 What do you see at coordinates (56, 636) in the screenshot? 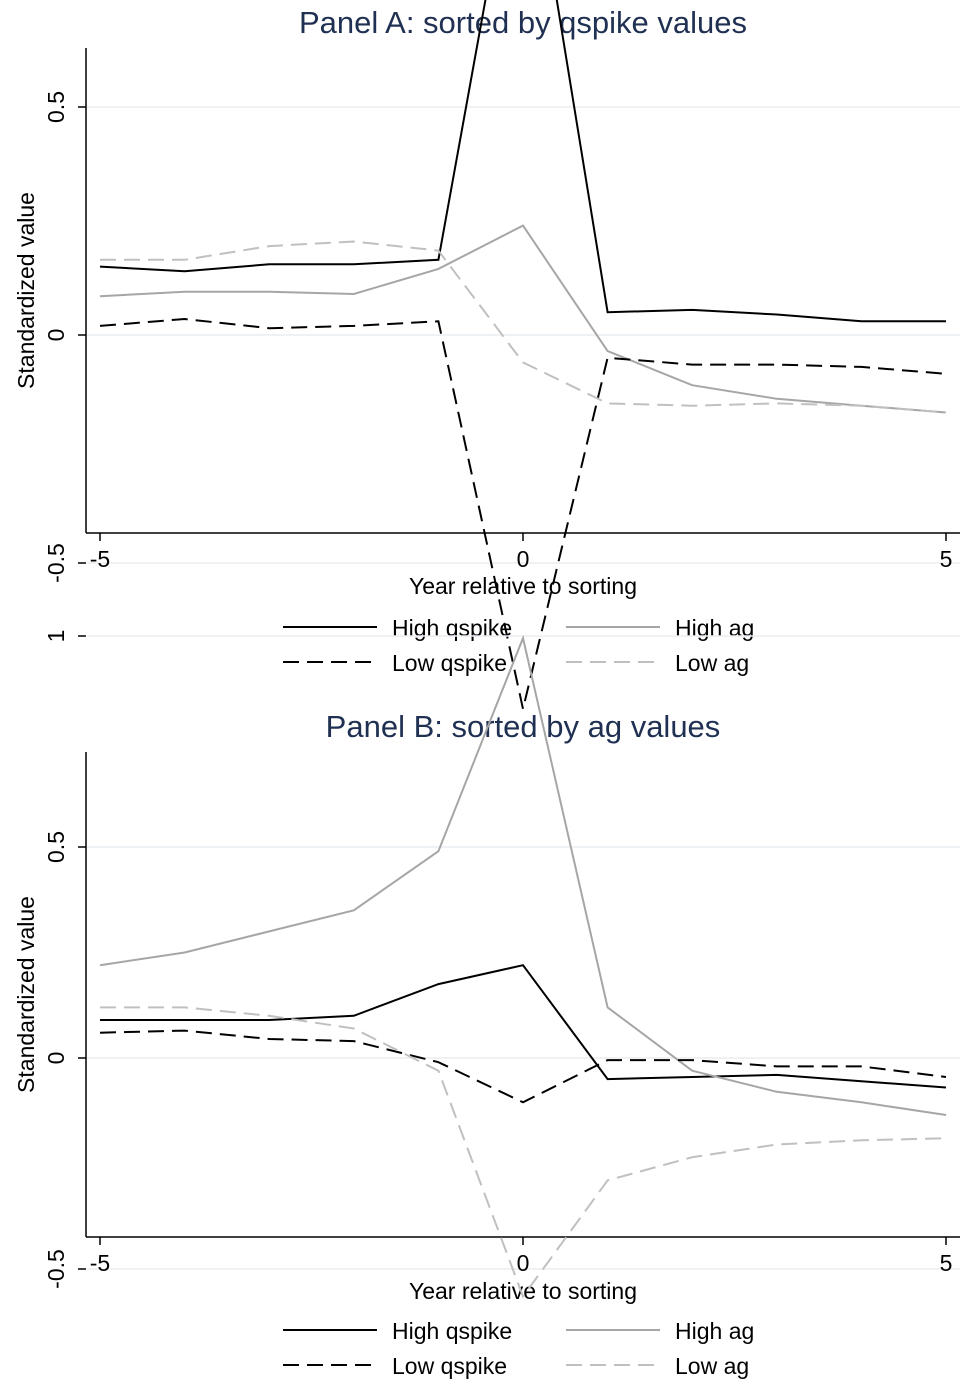
I see `y-tick-label: 1` at bounding box center [56, 636].